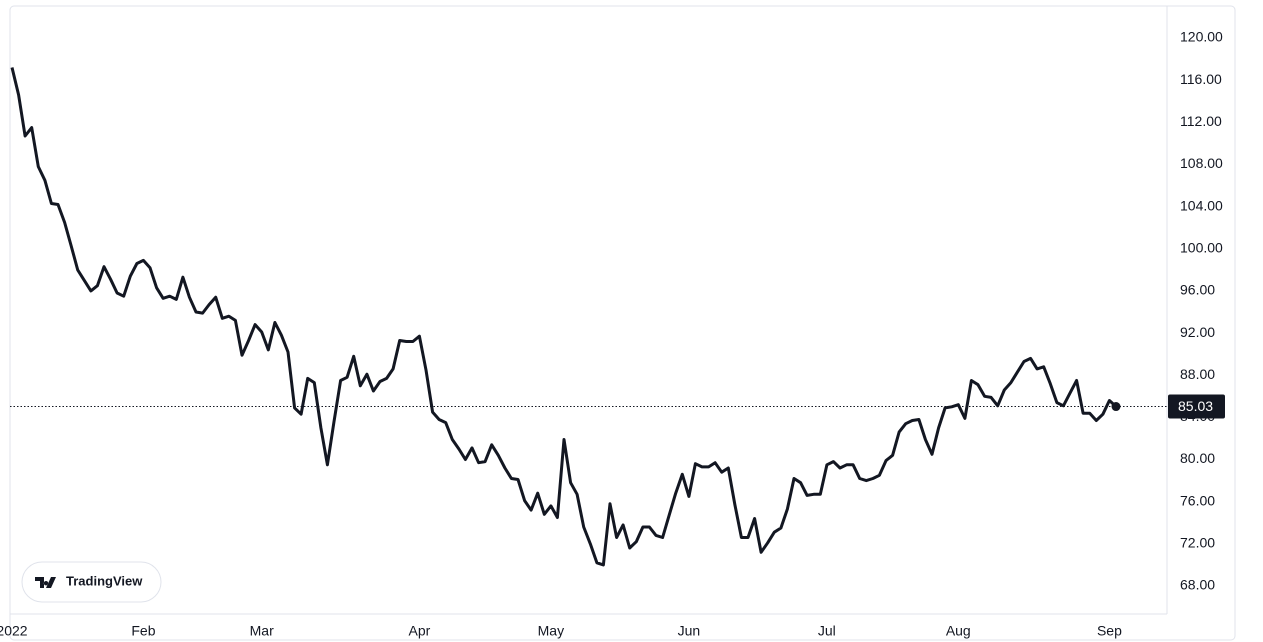  I want to click on watermark-pill, so click(91, 582).